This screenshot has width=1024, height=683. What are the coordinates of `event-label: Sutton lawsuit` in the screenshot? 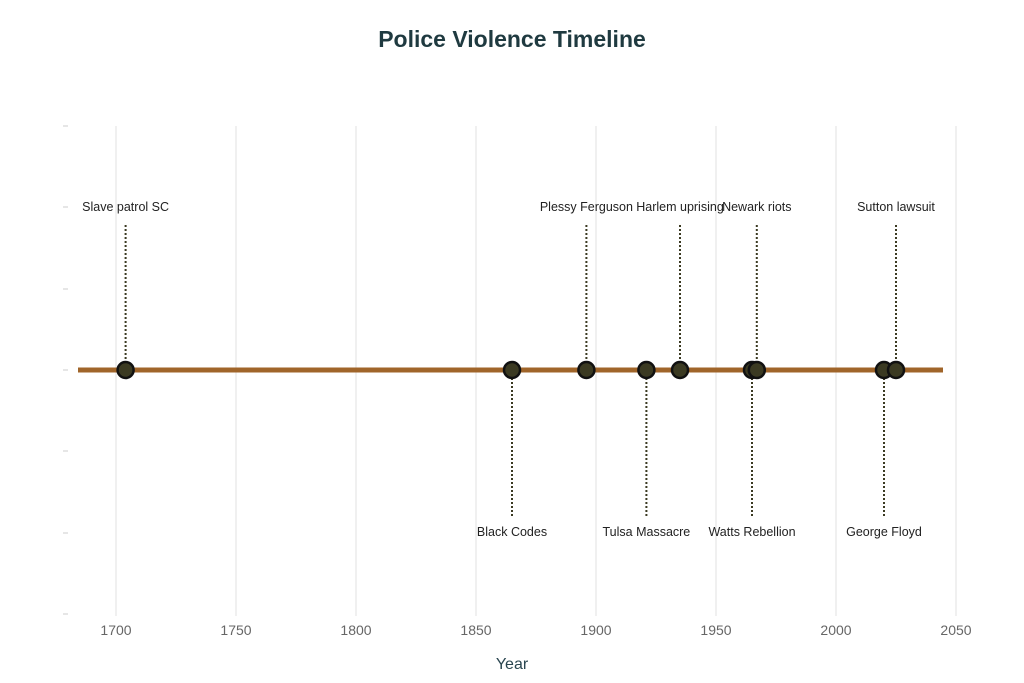 It's located at (896, 207).